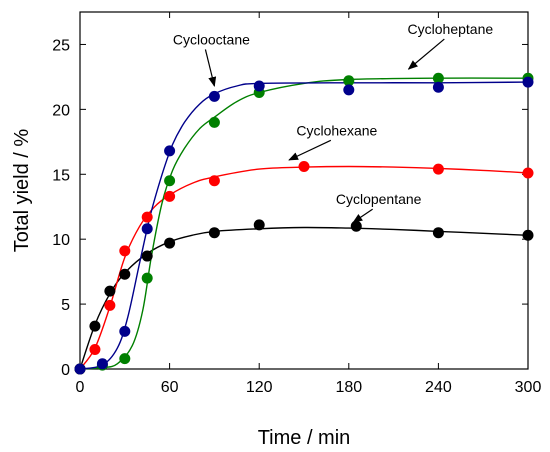 This screenshot has height=452, width=550. I want to click on x-tick-label: 0, so click(80, 387).